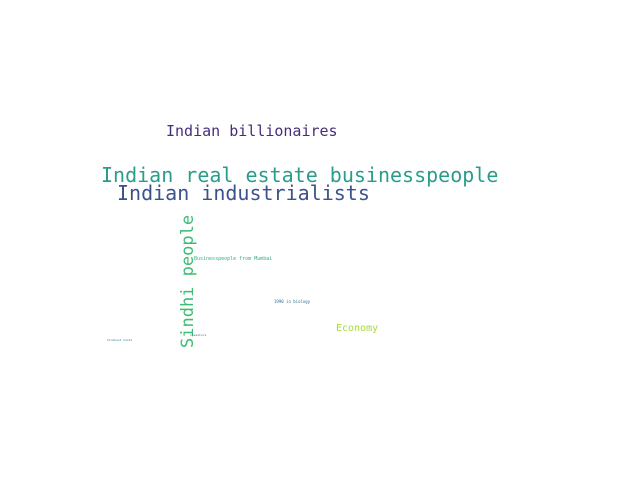  I want to click on word-economy: Economy, so click(357, 328).